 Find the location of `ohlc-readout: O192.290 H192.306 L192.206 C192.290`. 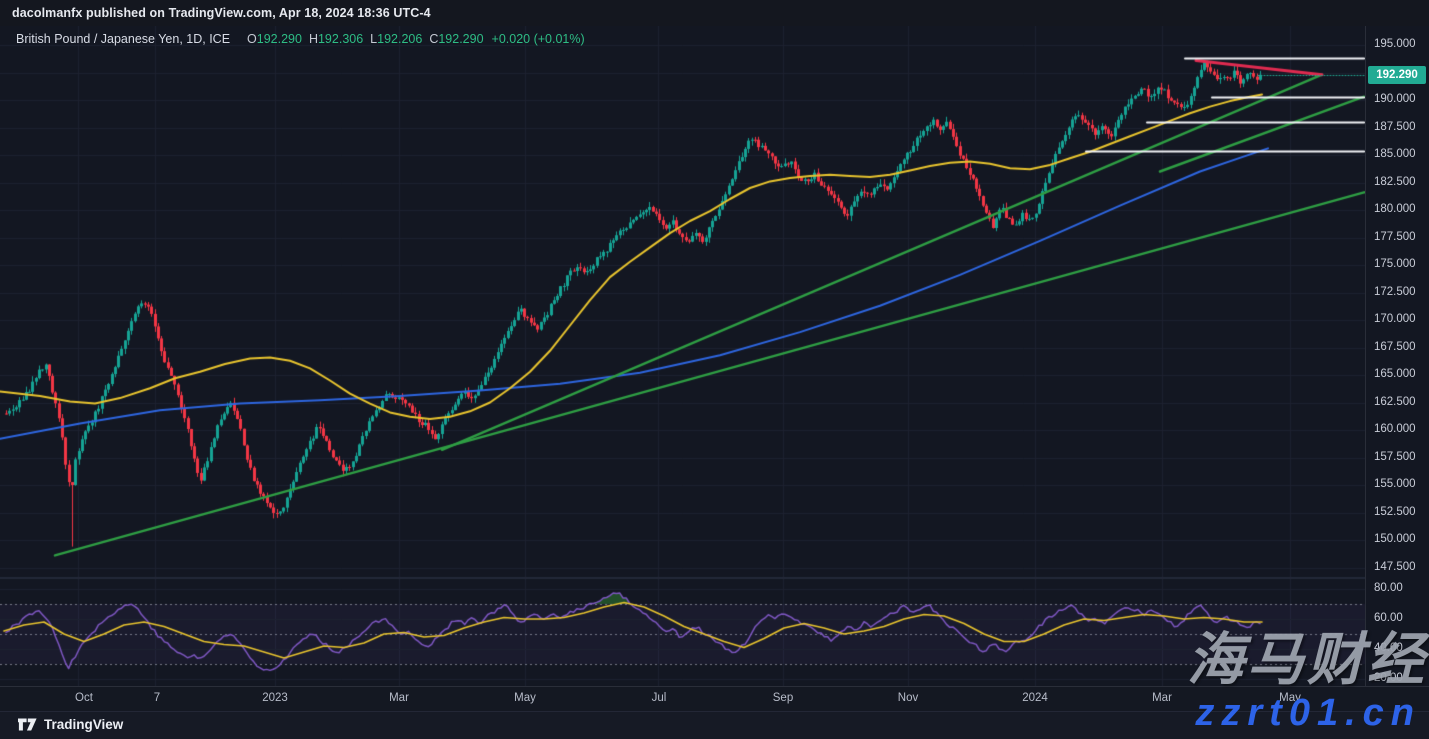

ohlc-readout: O192.290 H192.306 L192.206 C192.290 is located at coordinates (362, 39).